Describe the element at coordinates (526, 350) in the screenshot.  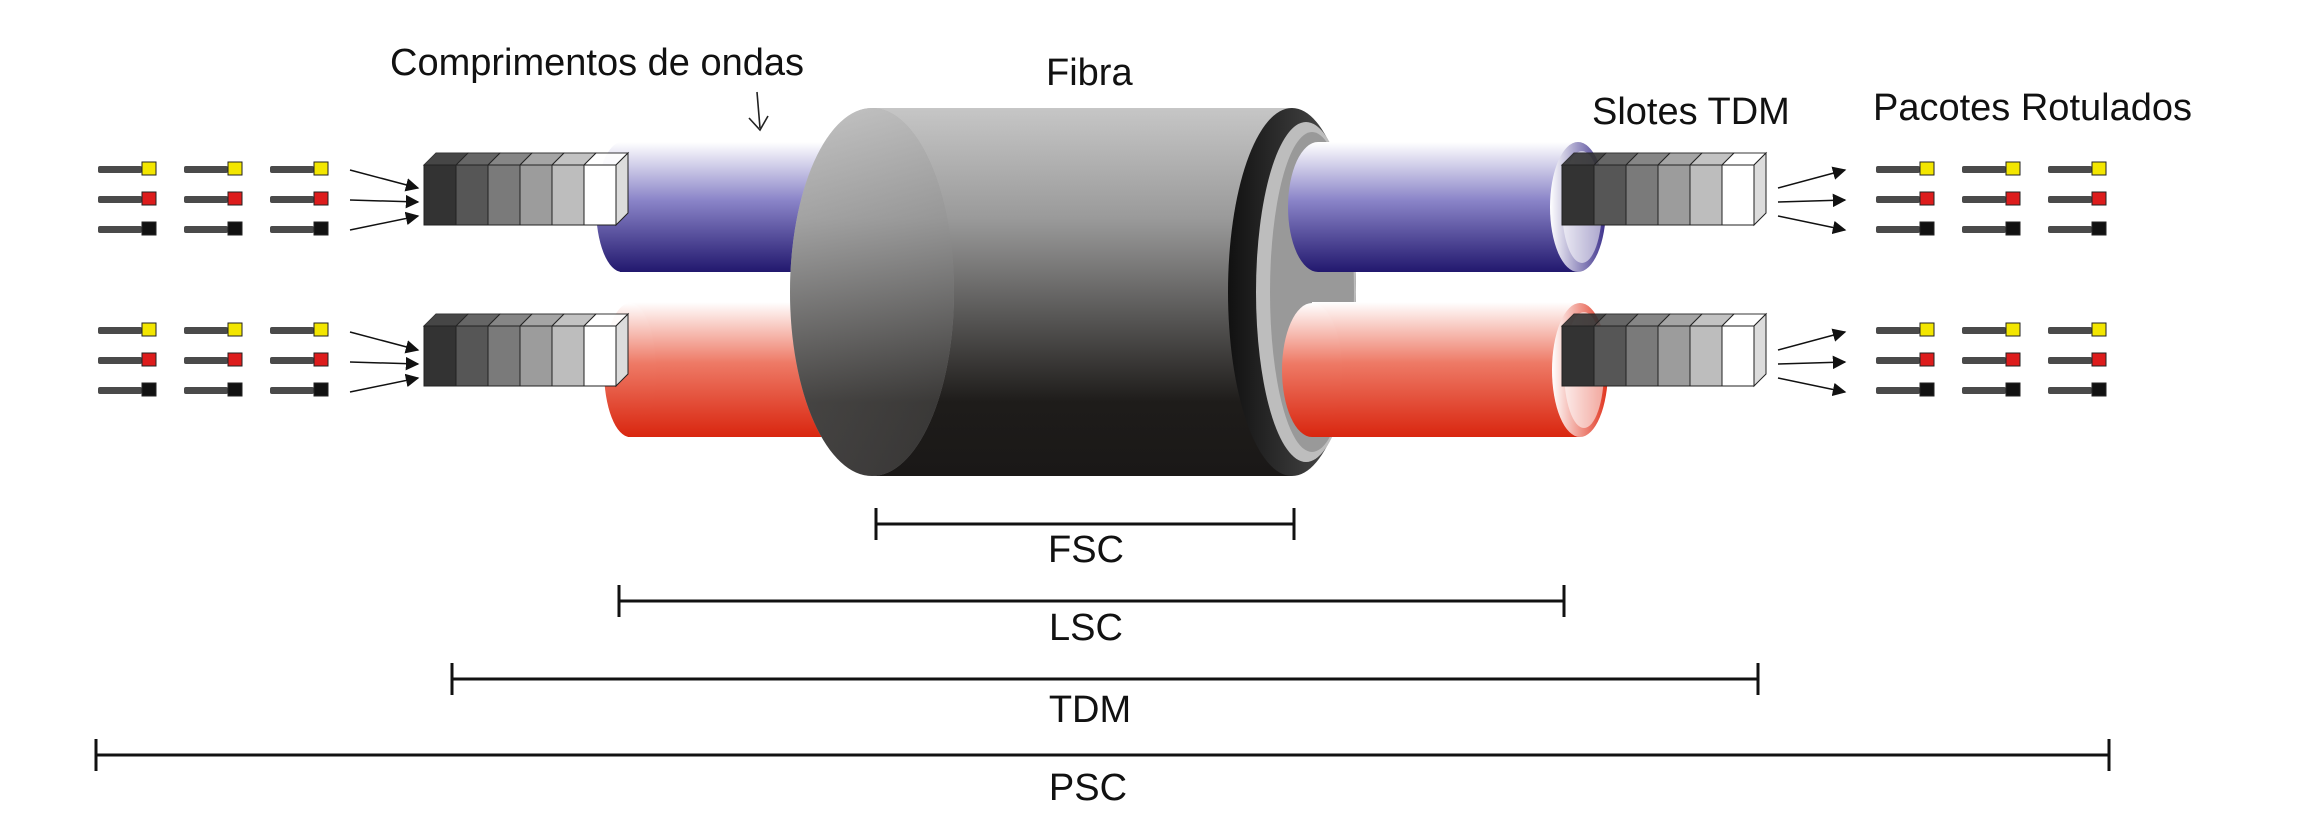
I see `tdm-block-left-bottom` at that location.